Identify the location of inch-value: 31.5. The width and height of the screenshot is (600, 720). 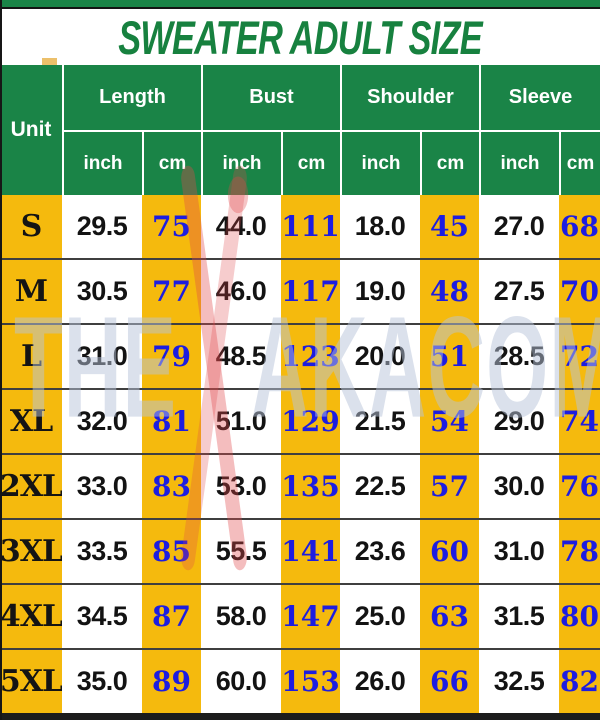
(519, 616).